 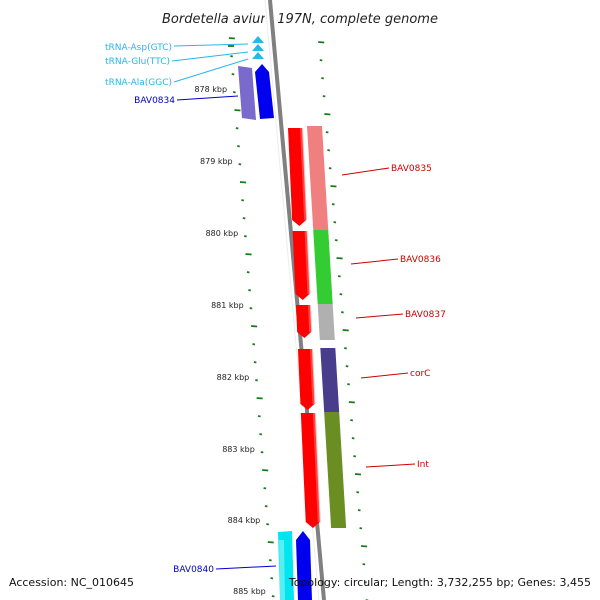 What do you see at coordinates (374, 261) in the screenshot?
I see `bav0836-leader` at bounding box center [374, 261].